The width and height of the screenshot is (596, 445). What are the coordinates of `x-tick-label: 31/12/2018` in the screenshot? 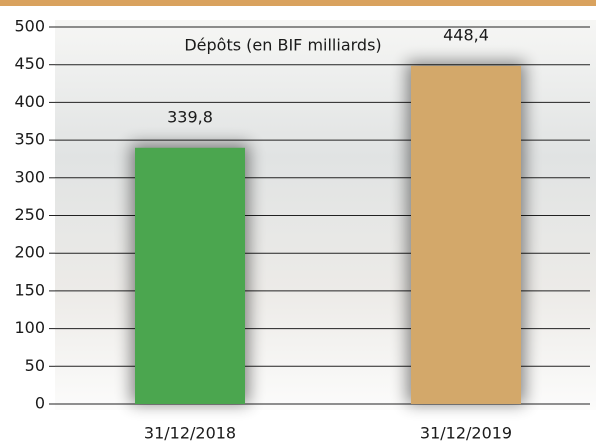 It's located at (190, 433).